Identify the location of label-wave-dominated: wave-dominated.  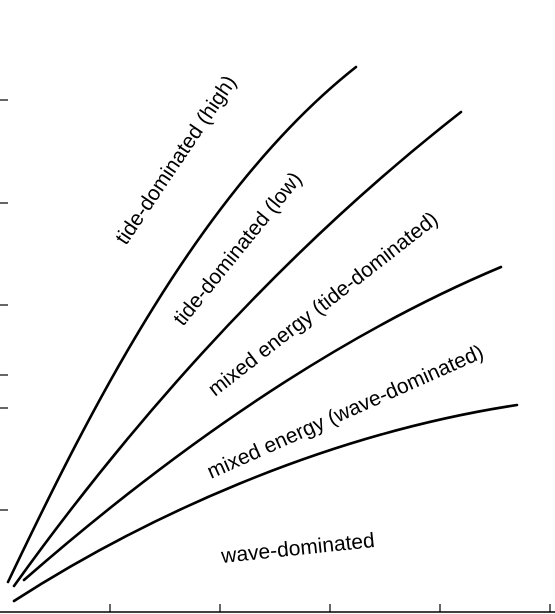
(297, 548).